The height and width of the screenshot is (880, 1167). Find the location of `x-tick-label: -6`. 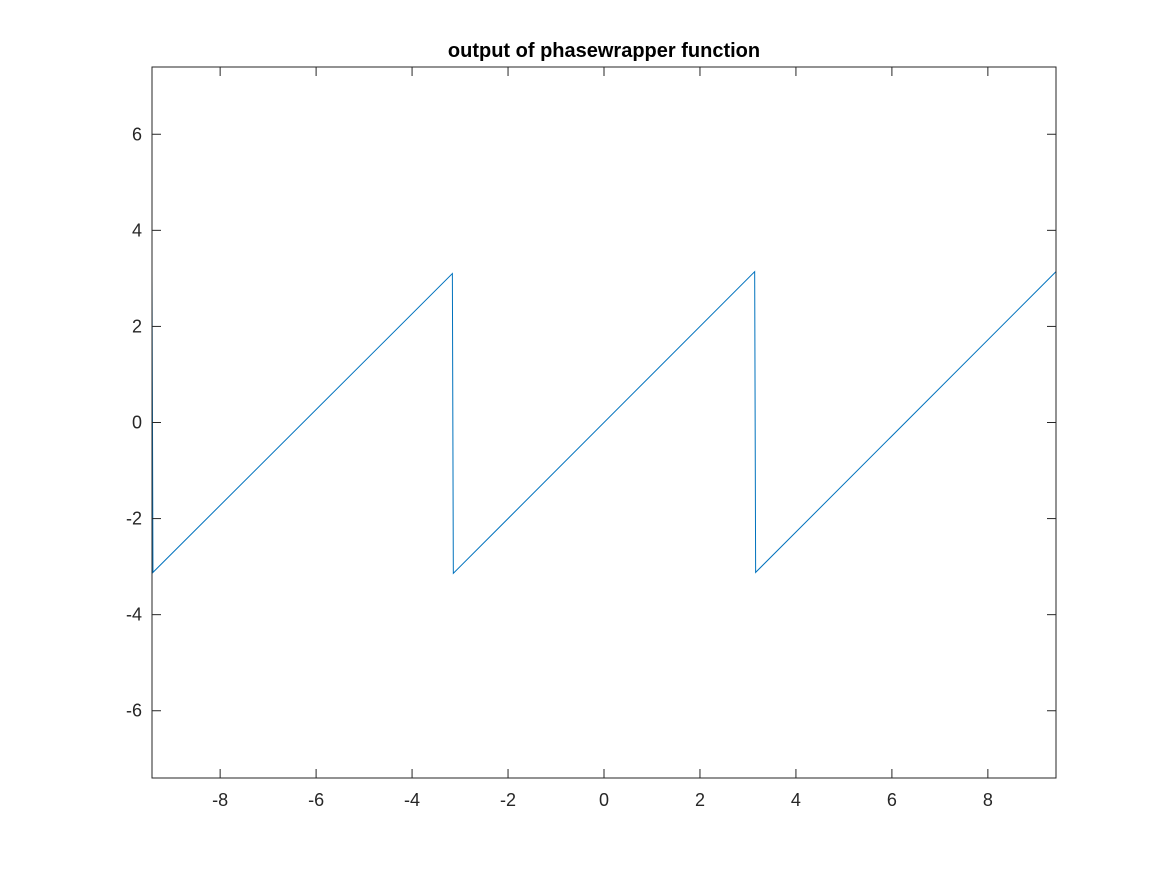

x-tick-label: -6 is located at coordinates (316, 800).